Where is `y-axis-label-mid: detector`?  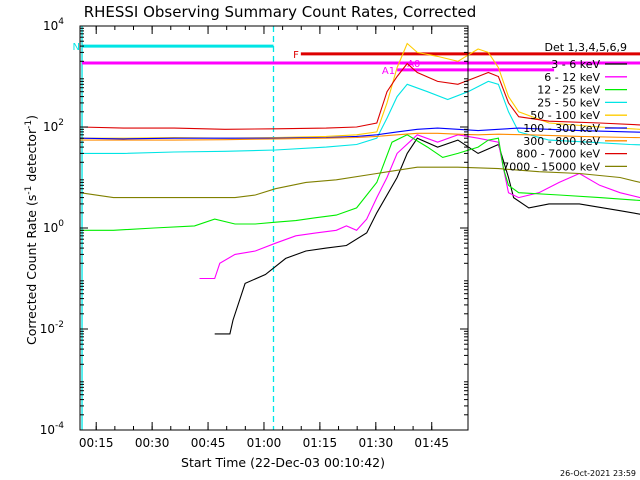 y-axis-label-mid: detector is located at coordinates (31, 157).